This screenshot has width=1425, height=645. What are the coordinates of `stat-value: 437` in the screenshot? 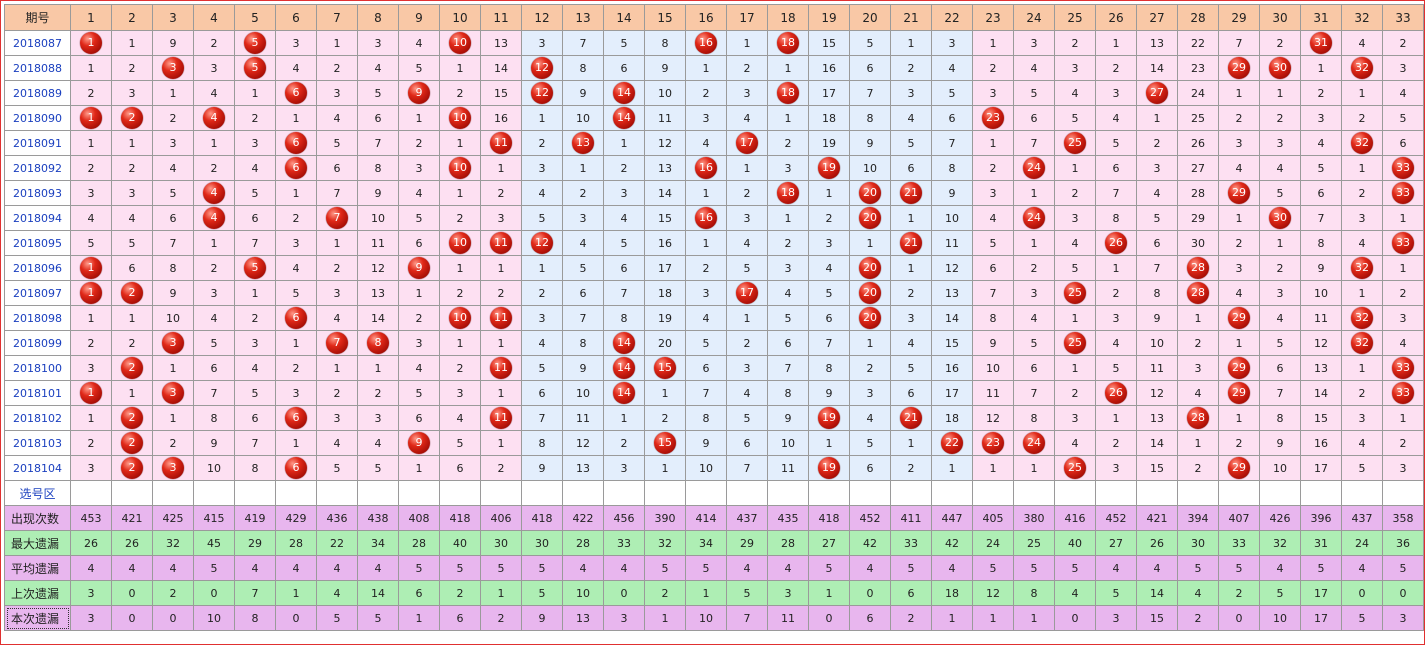 It's located at (1362, 518).